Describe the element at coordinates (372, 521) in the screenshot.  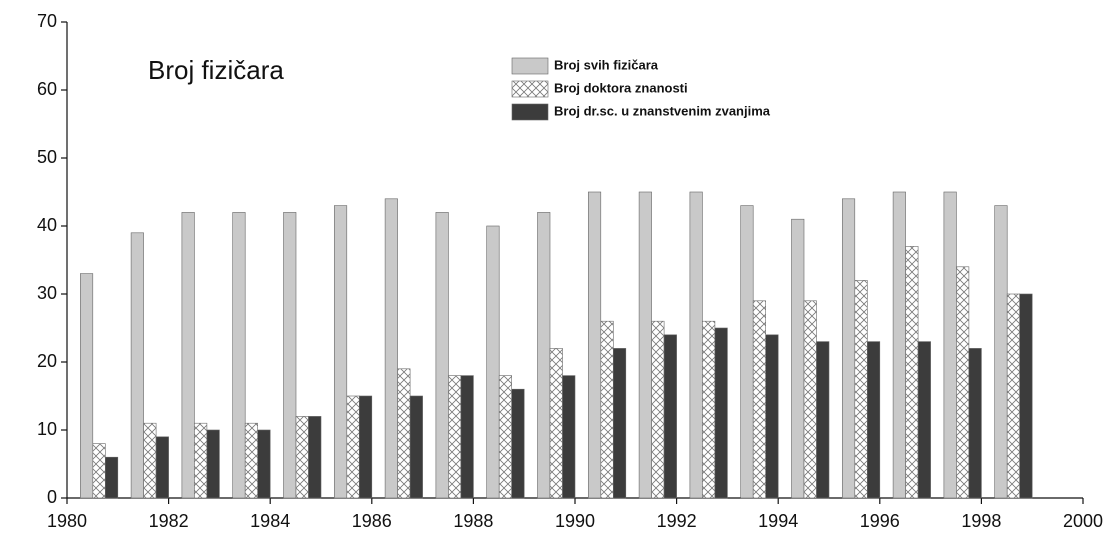
I see `x-tick-label: 1986` at that location.